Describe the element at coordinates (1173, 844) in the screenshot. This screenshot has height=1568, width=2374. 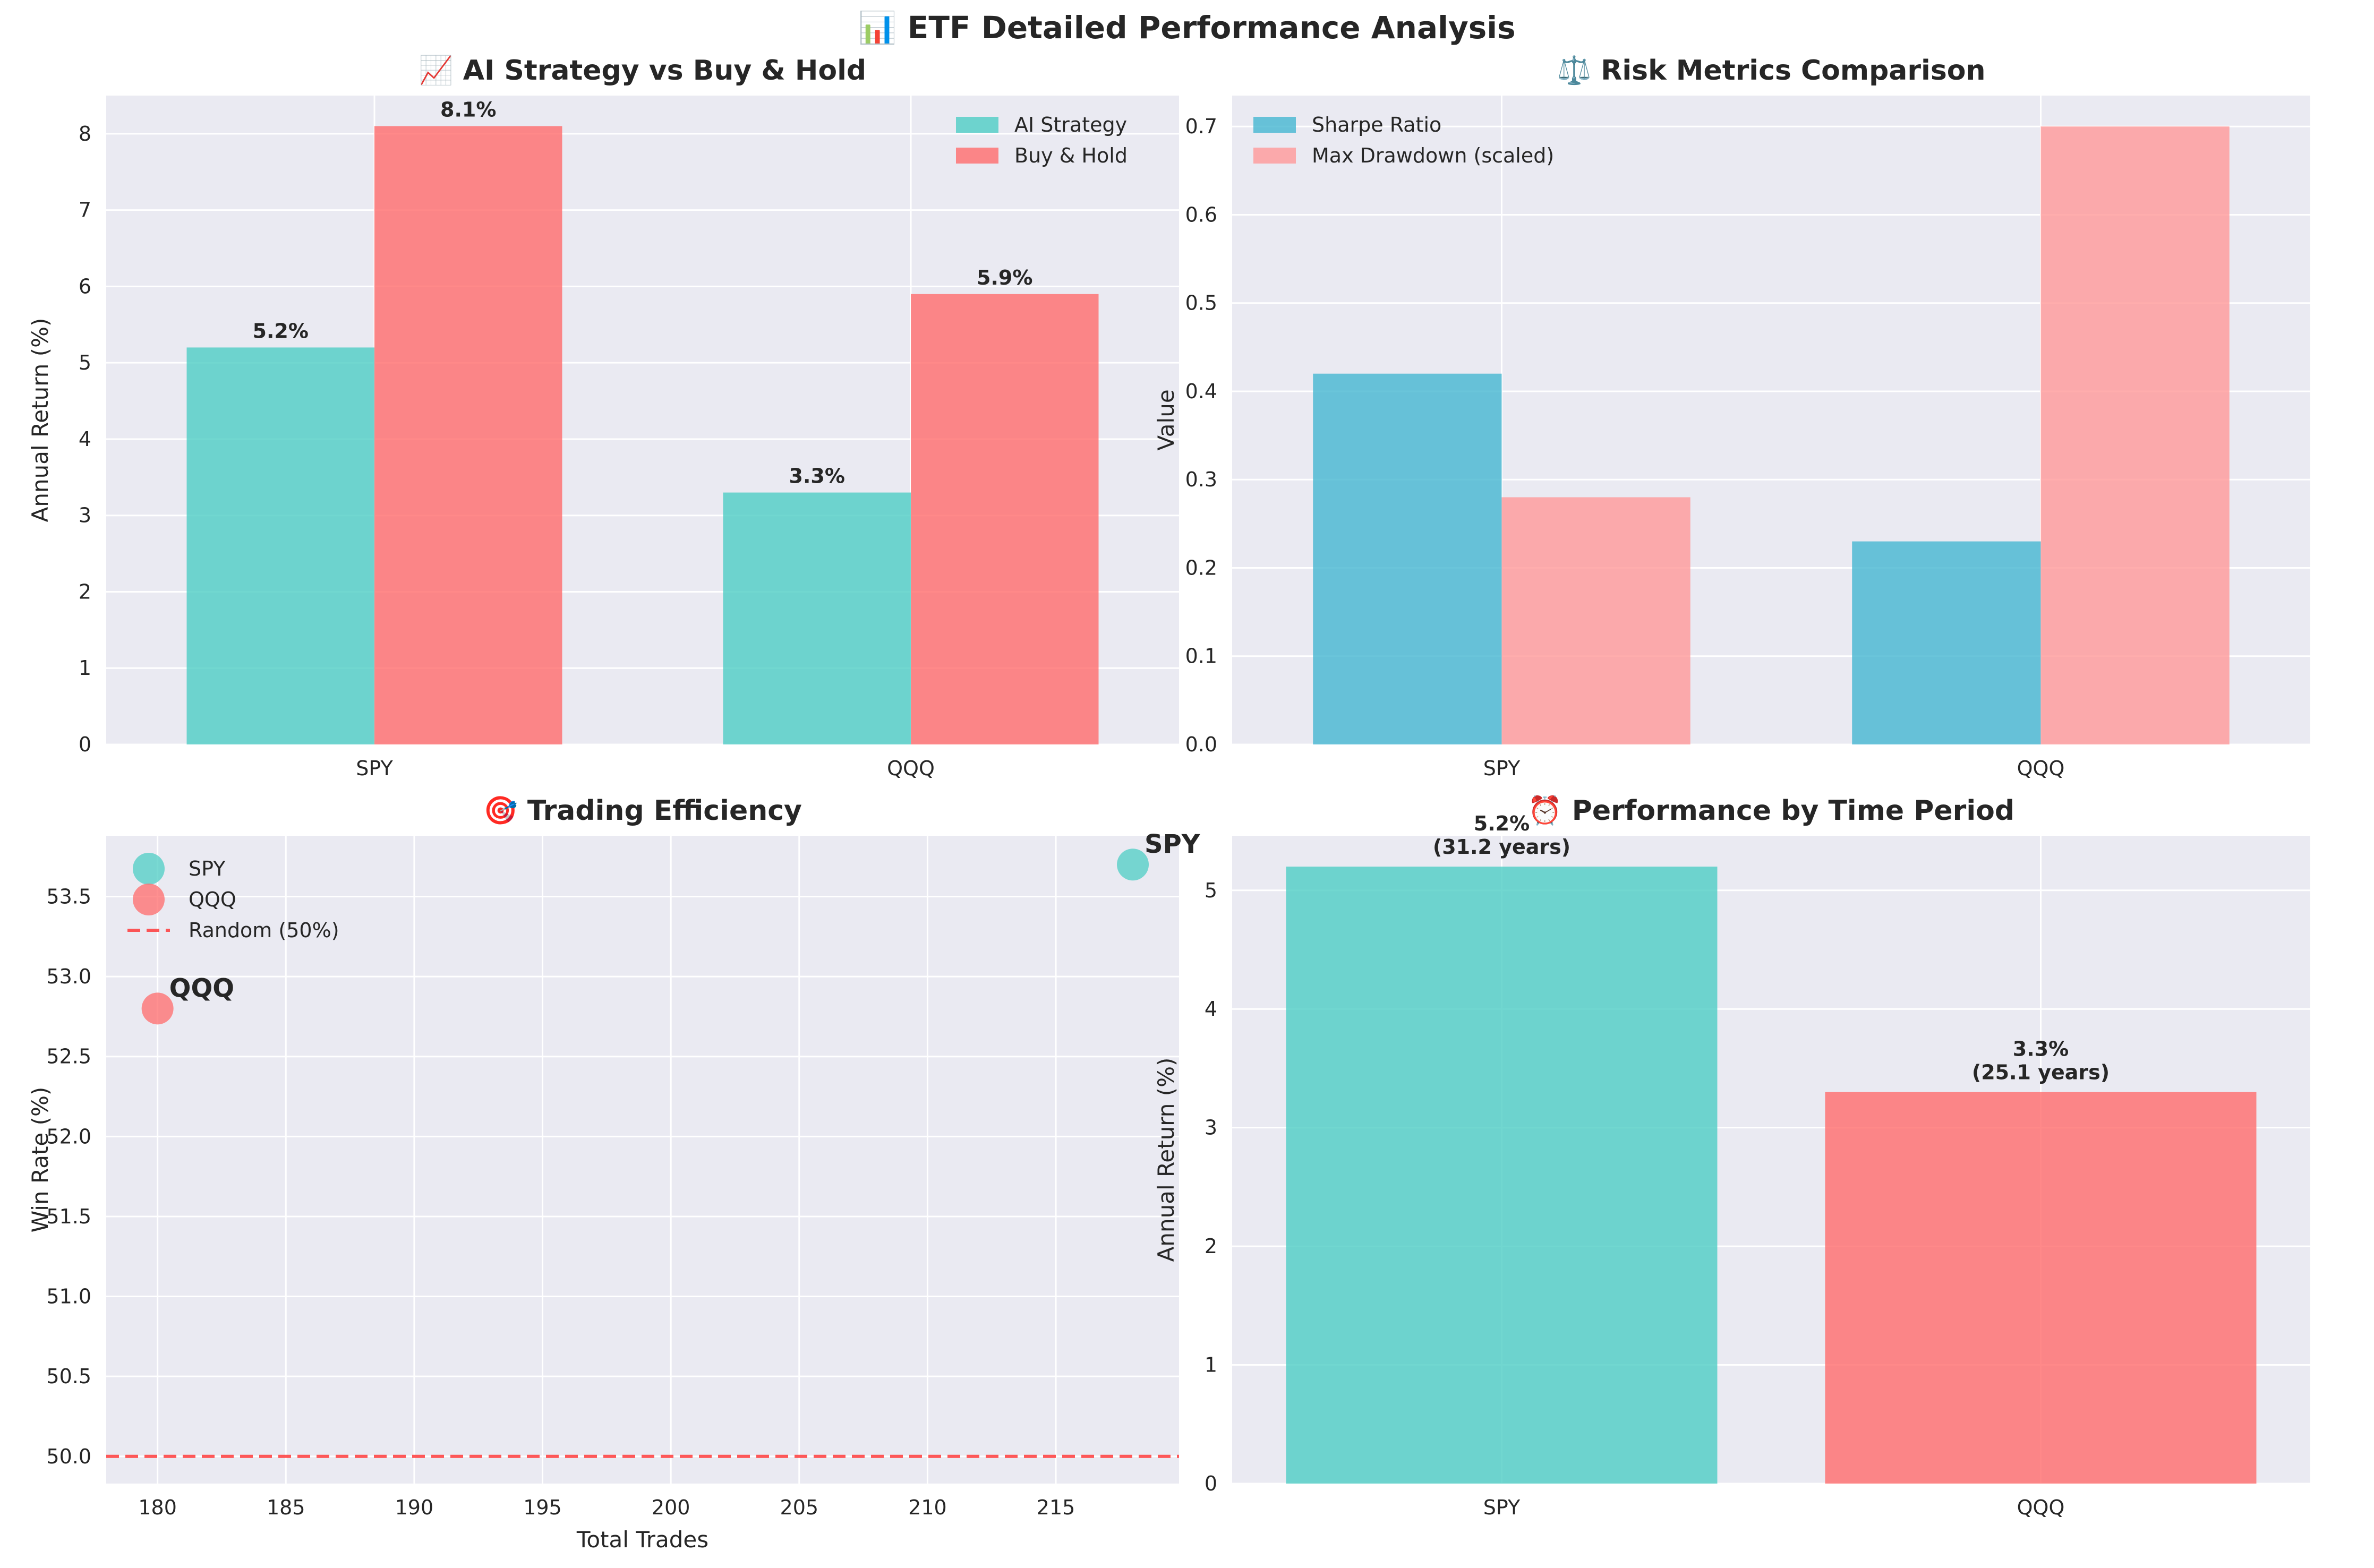
I see `point-label: SPY` at that location.